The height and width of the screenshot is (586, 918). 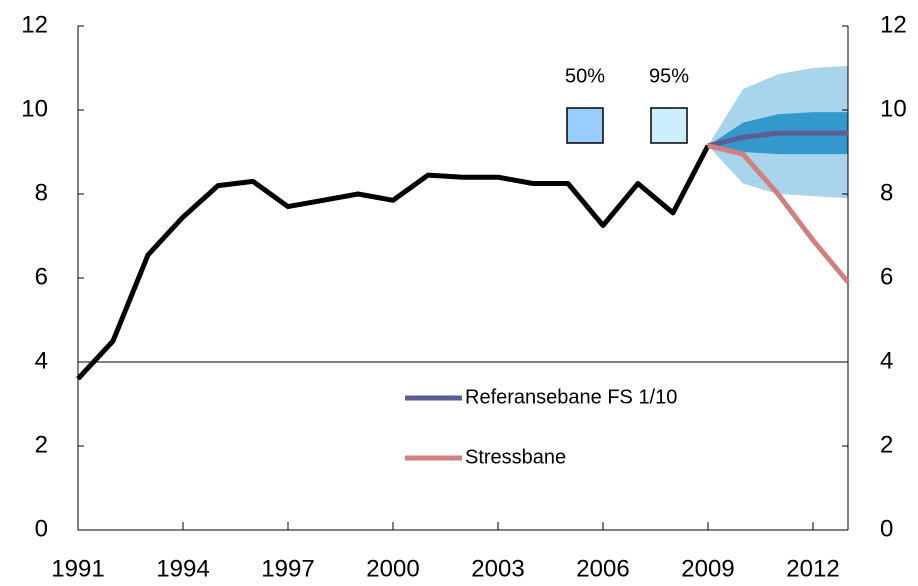 I want to click on legend-label: 50%, so click(x=585, y=76).